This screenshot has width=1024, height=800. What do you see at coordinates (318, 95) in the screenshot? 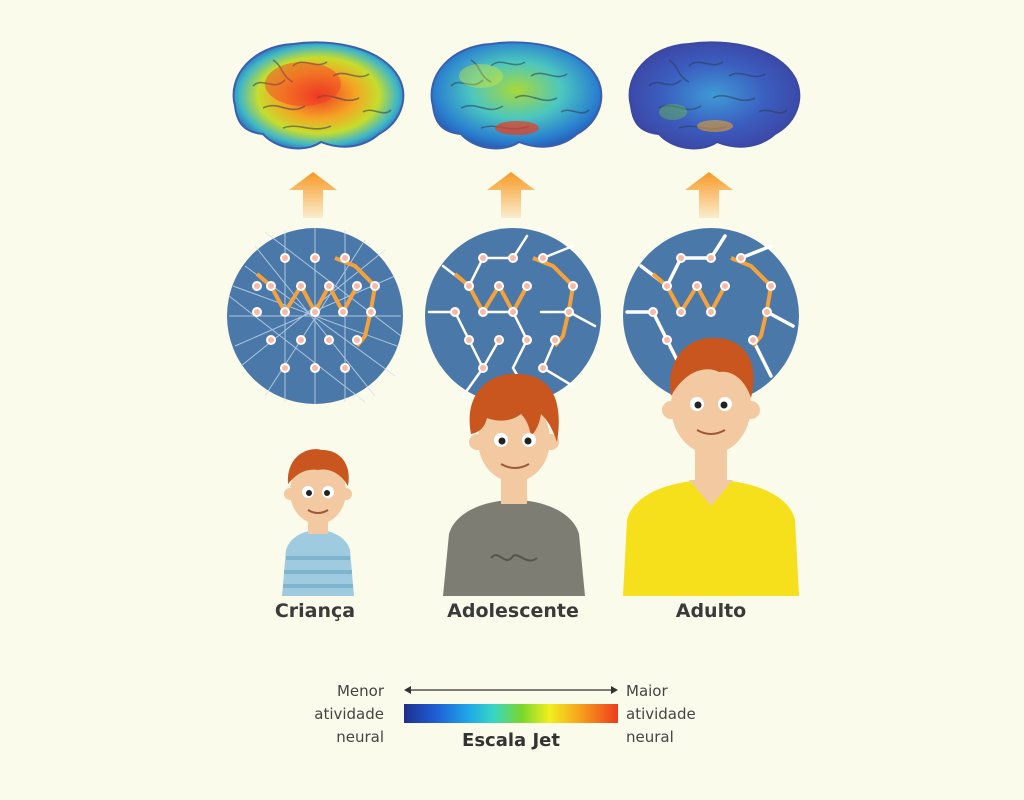
I see `brain-child-high-activity` at bounding box center [318, 95].